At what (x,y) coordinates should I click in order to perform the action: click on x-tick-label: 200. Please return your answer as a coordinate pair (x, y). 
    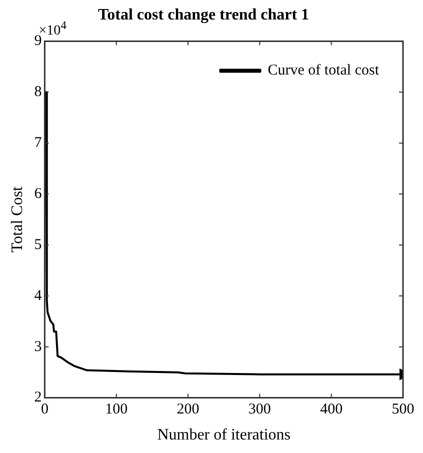
    Looking at the image, I should click on (188, 410).